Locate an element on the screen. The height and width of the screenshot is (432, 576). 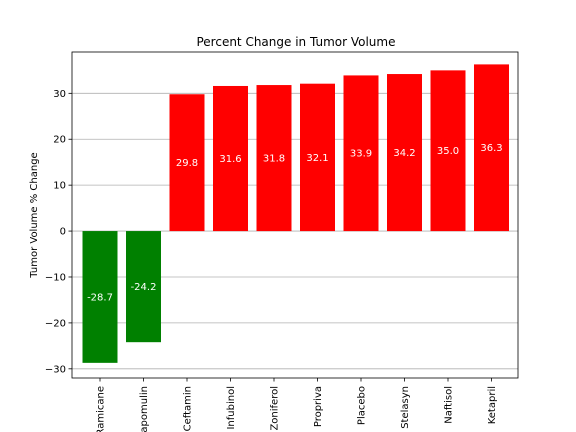
y-tick-label: 0 is located at coordinates (63, 232).